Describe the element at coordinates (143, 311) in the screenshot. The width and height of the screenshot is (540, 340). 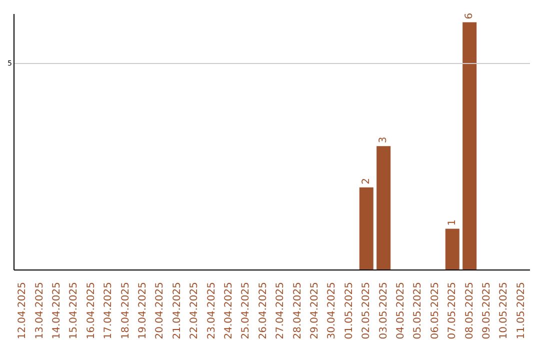
I see `x-tick-label: 19.04.2025` at that location.